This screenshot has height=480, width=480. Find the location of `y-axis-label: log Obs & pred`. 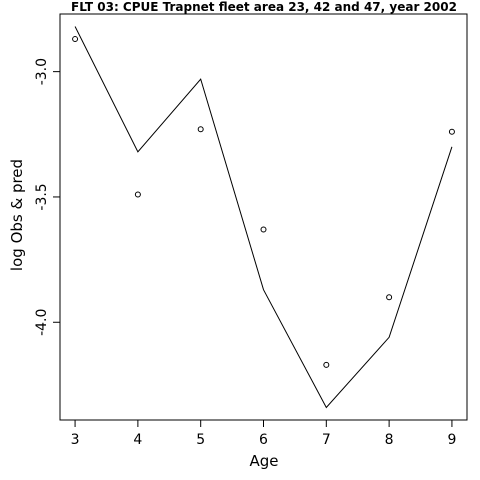

y-axis-label: log Obs & pred is located at coordinates (17, 215).